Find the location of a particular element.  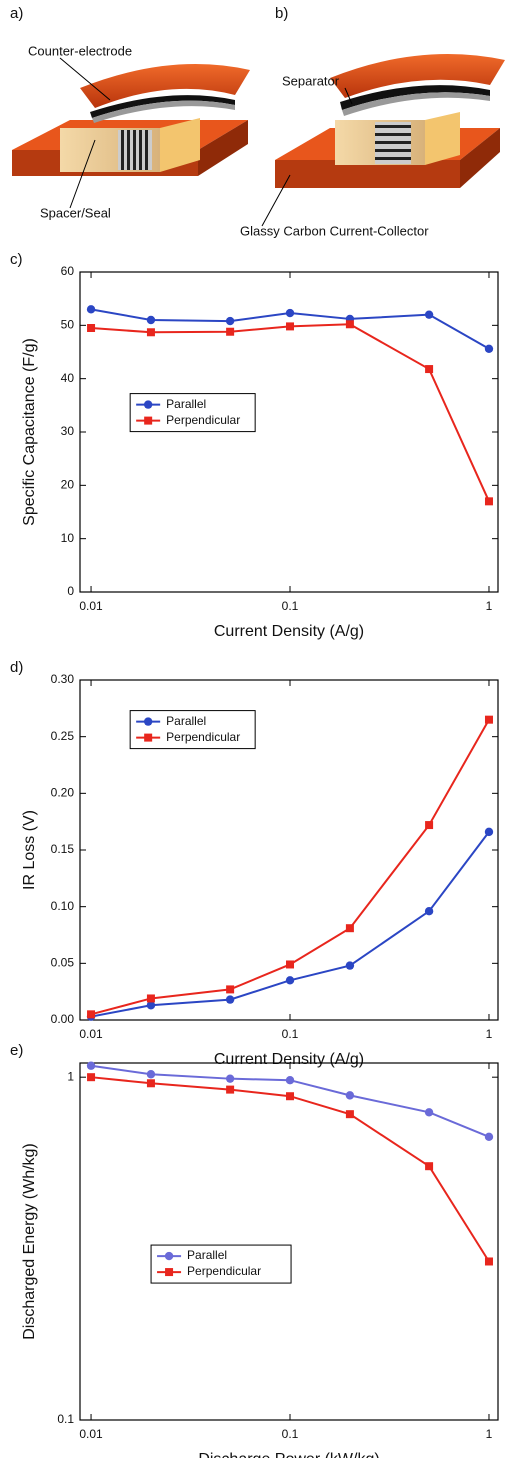

y-tick-label: 0.10 is located at coordinates (63, 906).